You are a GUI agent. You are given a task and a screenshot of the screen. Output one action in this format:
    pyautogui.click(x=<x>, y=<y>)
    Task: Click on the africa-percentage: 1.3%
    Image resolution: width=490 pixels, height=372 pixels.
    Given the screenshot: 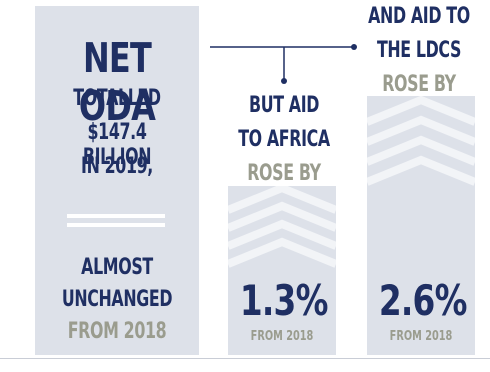 What is the action you would take?
    pyautogui.click(x=284, y=300)
    